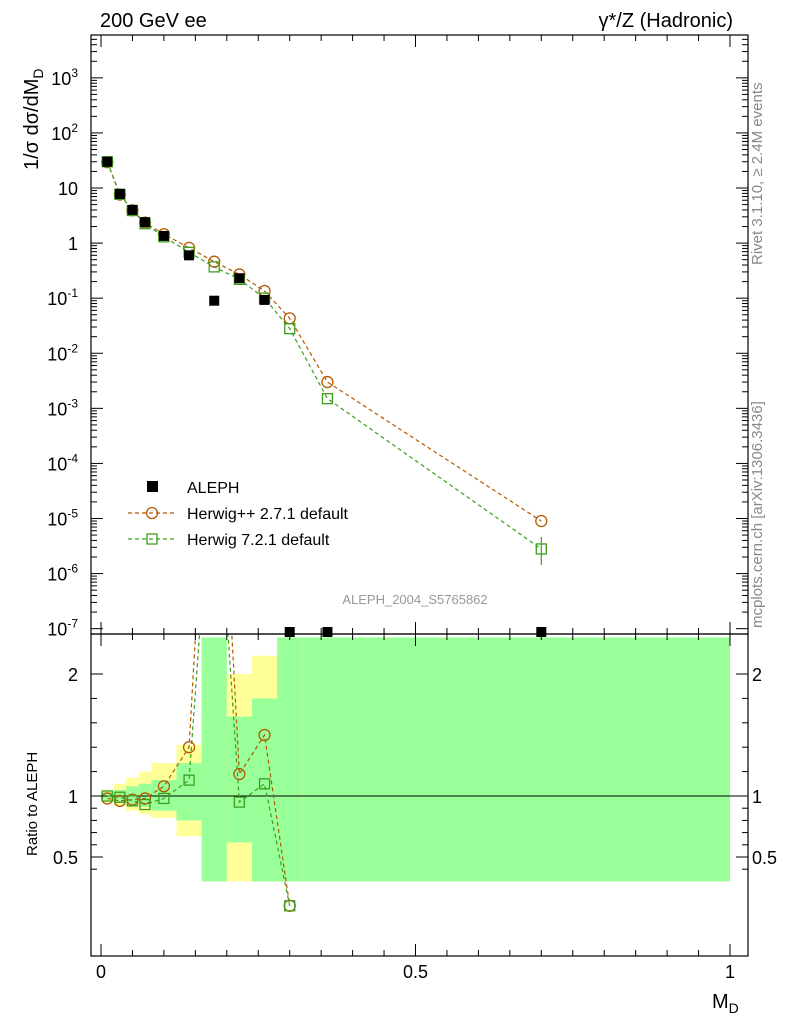  I want to click on y-tick-label: 10³, so click(64, 77).